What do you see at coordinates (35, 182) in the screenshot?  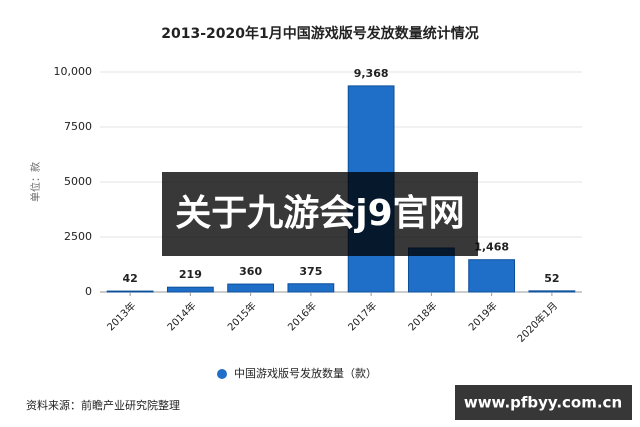 I see `y-axis-label: 单位：款` at bounding box center [35, 182].